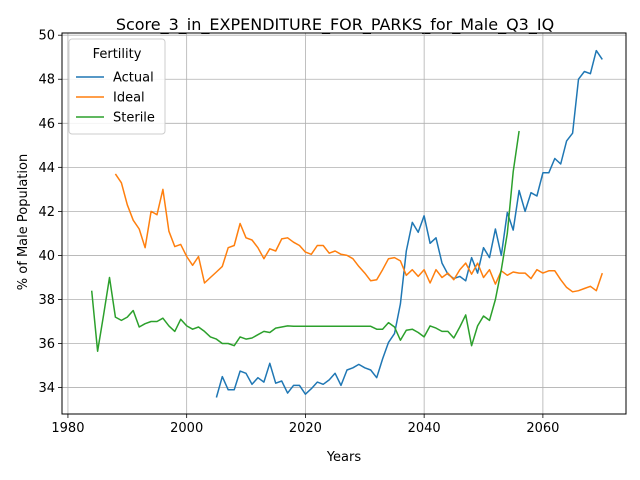 The image size is (640, 480). What do you see at coordinates (424, 428) in the screenshot?
I see `x-tick-label: 2040` at bounding box center [424, 428].